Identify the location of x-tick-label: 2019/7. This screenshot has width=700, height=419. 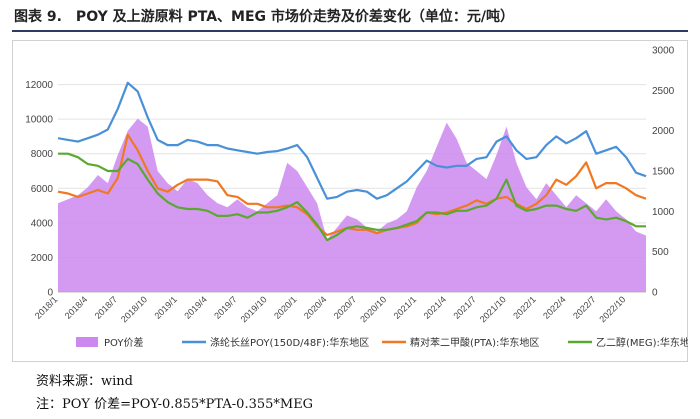
(225, 307).